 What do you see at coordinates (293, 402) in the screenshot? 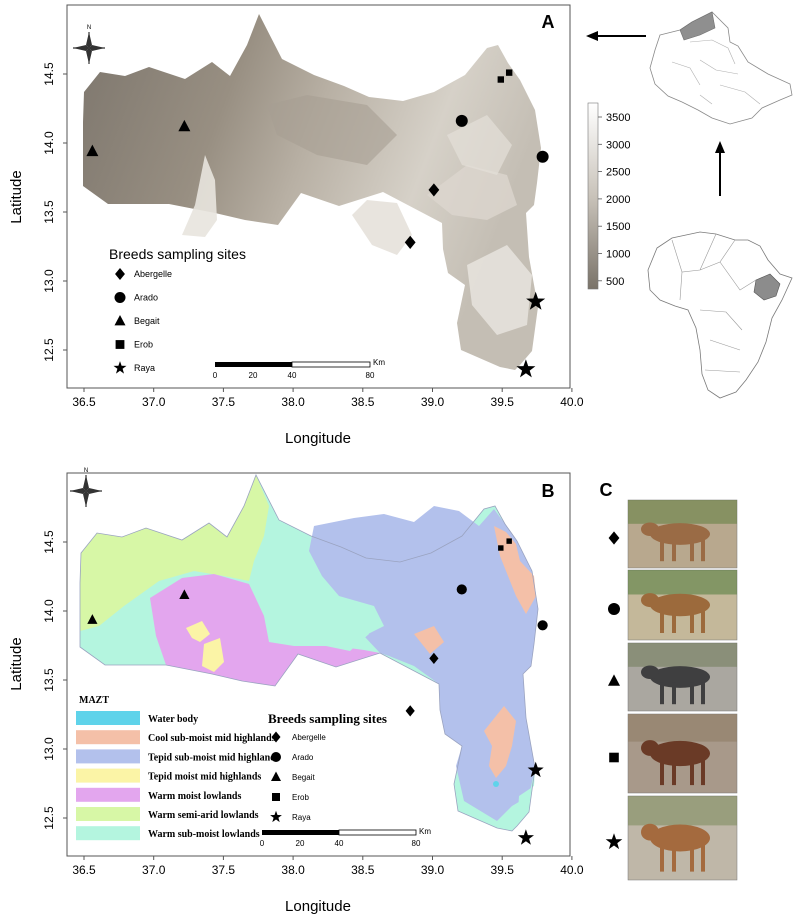
I see `panel-a-xtick-label: 38.0` at bounding box center [293, 402].